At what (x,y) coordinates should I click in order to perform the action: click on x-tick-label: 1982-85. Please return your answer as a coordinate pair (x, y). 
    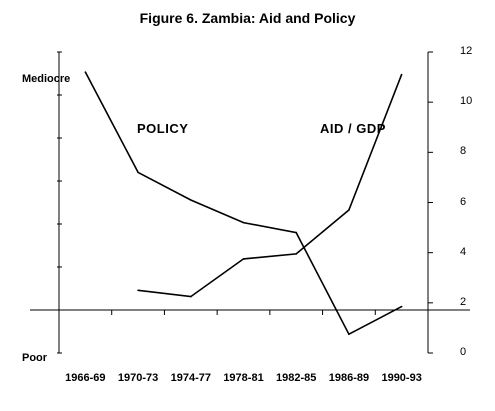
    Looking at the image, I should click on (296, 378).